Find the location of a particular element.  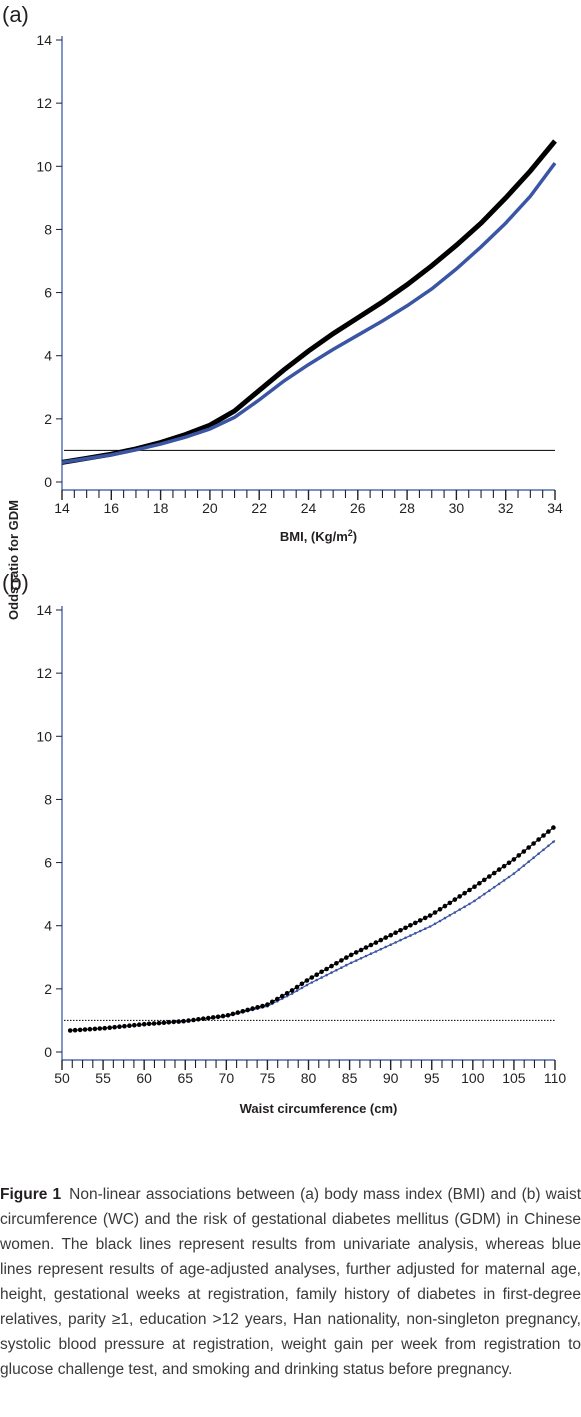

x-tick-label: 95 is located at coordinates (432, 1078).